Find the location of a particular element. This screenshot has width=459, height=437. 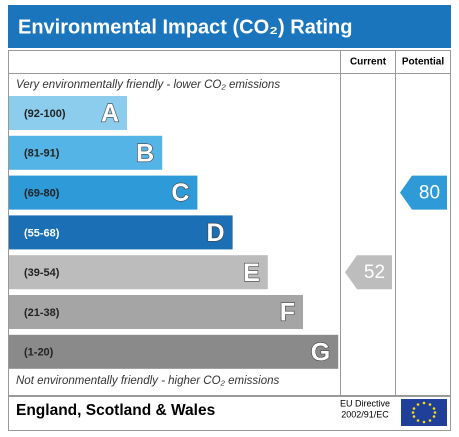

region: England, Scotland & Wales is located at coordinates (115, 410).